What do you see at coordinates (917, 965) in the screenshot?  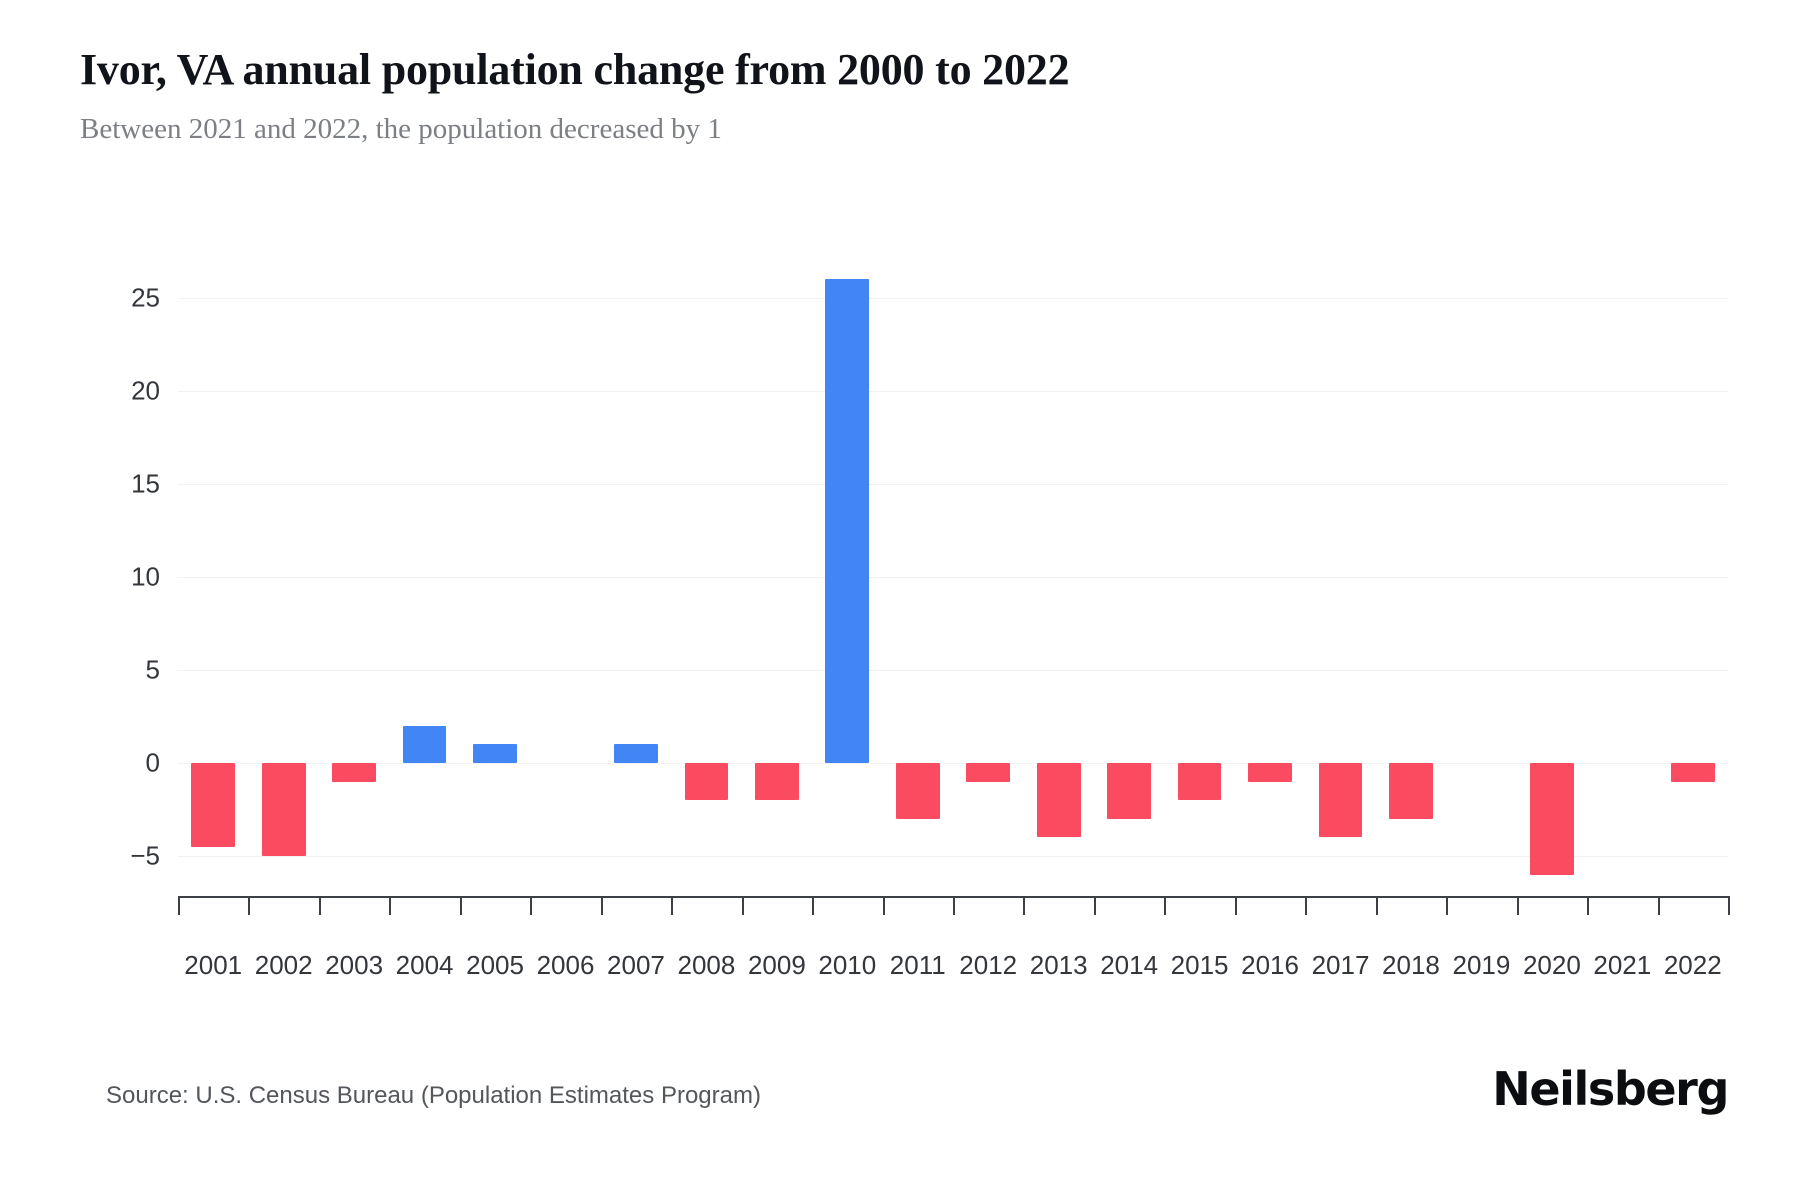 I see `x-axis-tick-label-2011: 2011` at bounding box center [917, 965].